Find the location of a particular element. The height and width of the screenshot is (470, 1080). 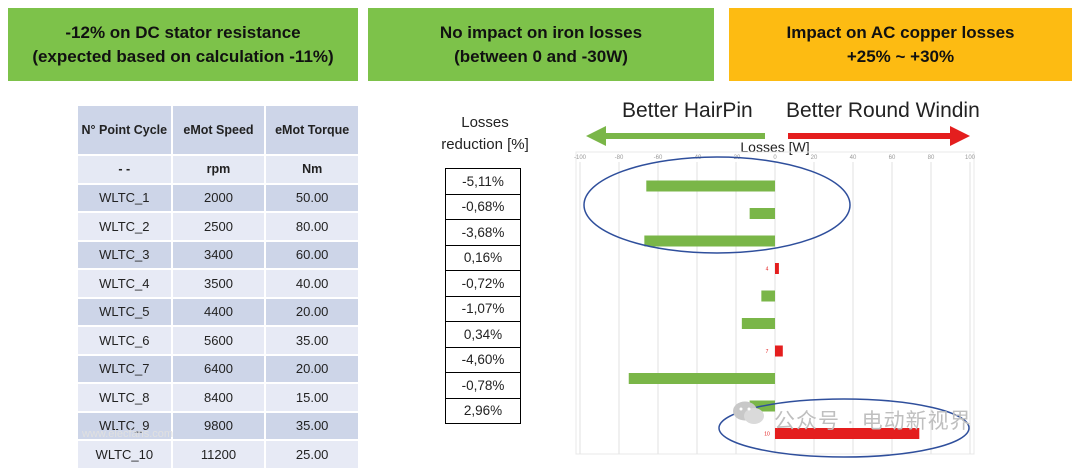

reduction-cell: -0,72% is located at coordinates (483, 283).